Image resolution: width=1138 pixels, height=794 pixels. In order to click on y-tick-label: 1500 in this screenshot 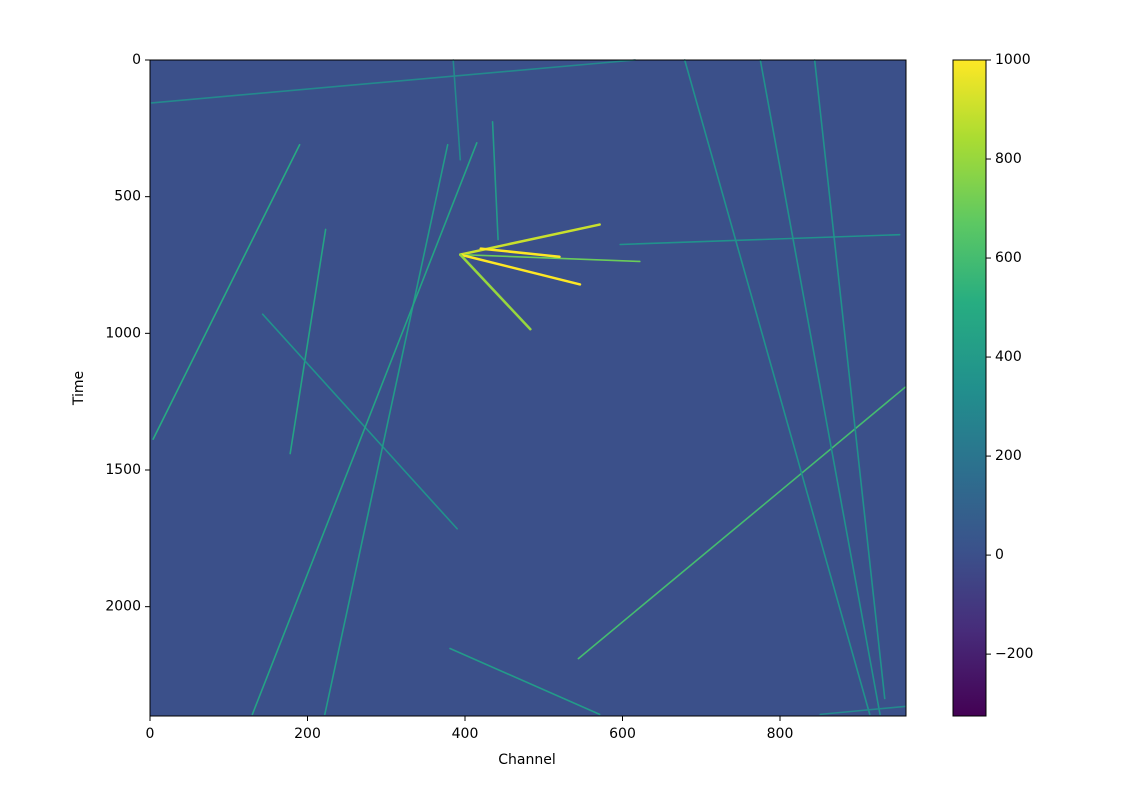, I will do `click(123, 470)`.